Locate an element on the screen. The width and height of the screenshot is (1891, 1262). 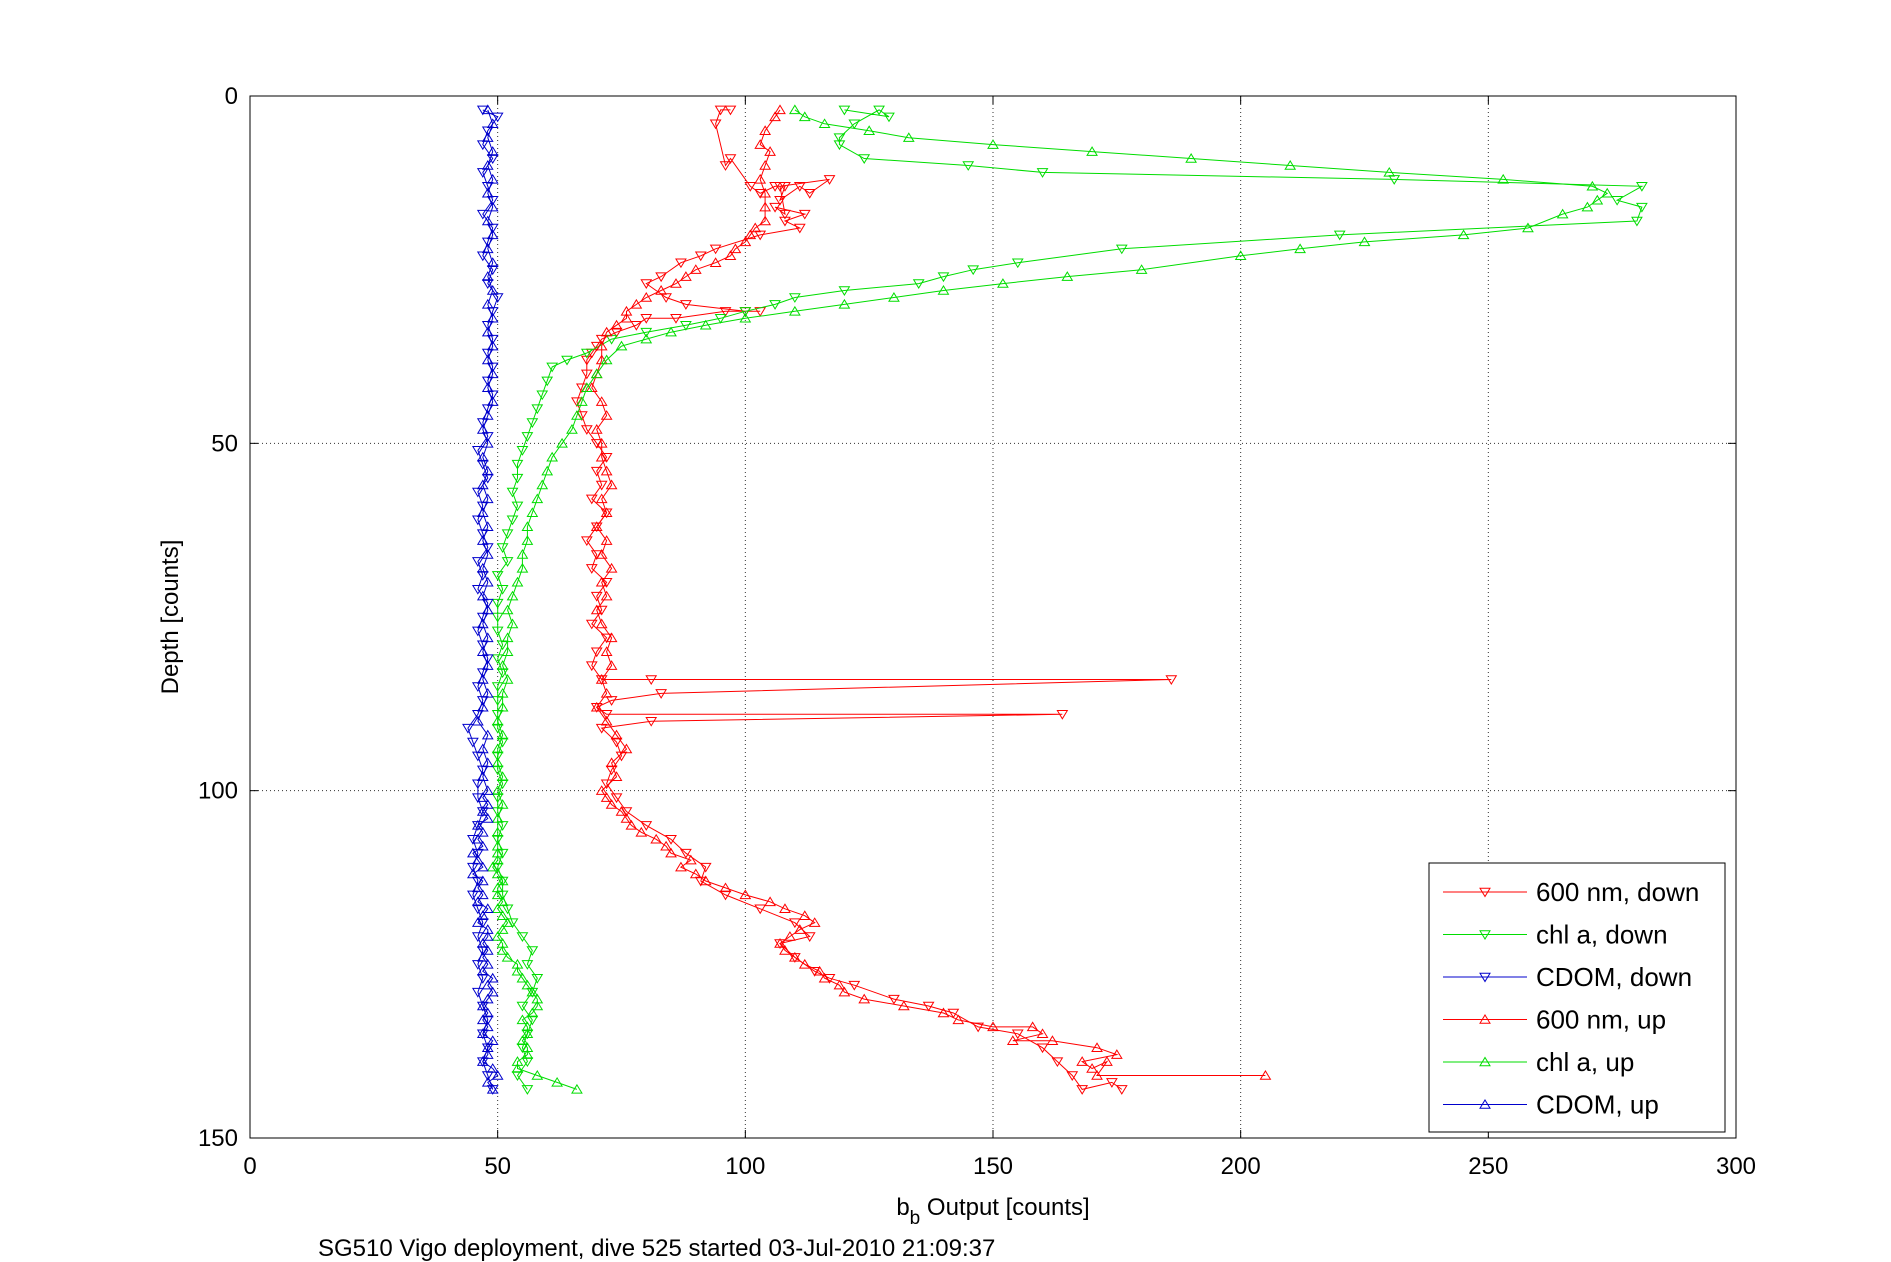
x-tick-label: 100 is located at coordinates (745, 1166).